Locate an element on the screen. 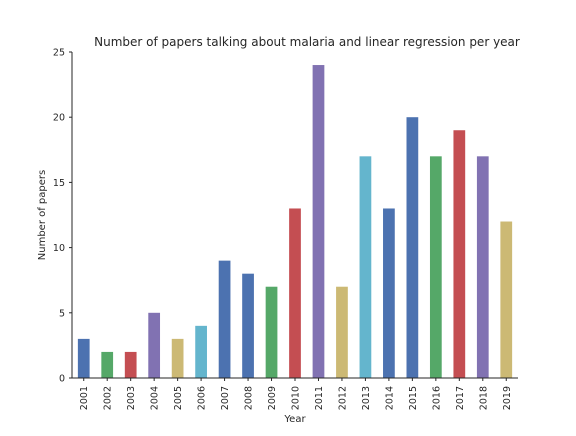 The image size is (576, 436). x-tick-label: 2015 is located at coordinates (413, 398).